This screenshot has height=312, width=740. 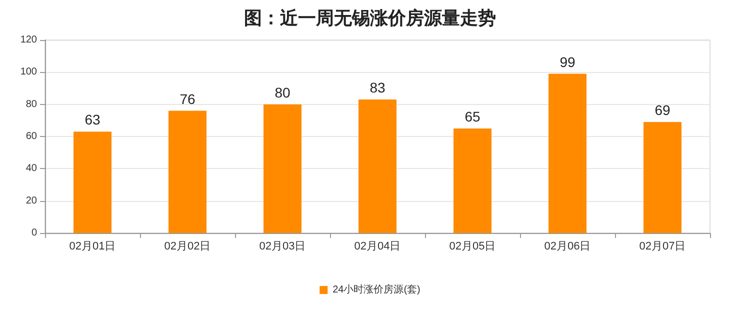 What do you see at coordinates (32, 168) in the screenshot?
I see `y-tick-label: 40` at bounding box center [32, 168].